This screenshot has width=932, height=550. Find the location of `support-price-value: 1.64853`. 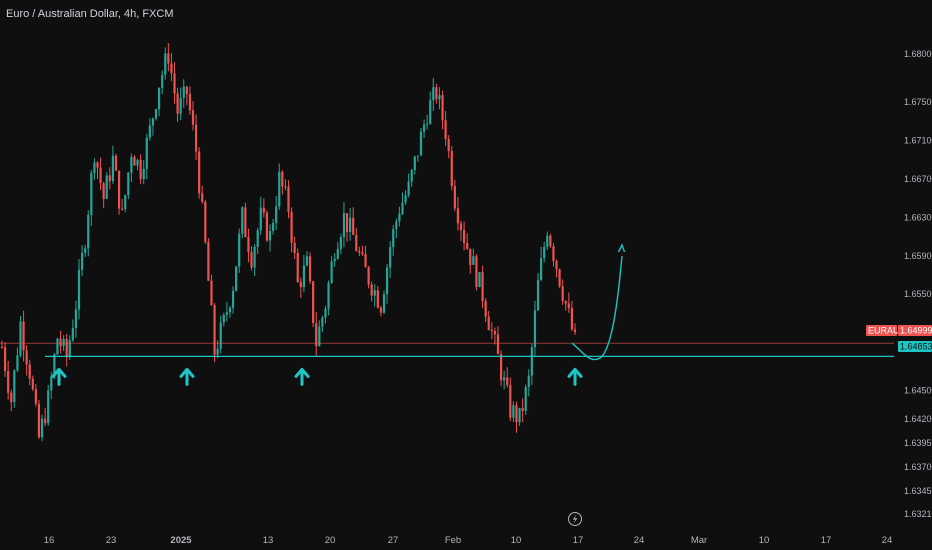

support-price-value: 1.64853 is located at coordinates (916, 347).